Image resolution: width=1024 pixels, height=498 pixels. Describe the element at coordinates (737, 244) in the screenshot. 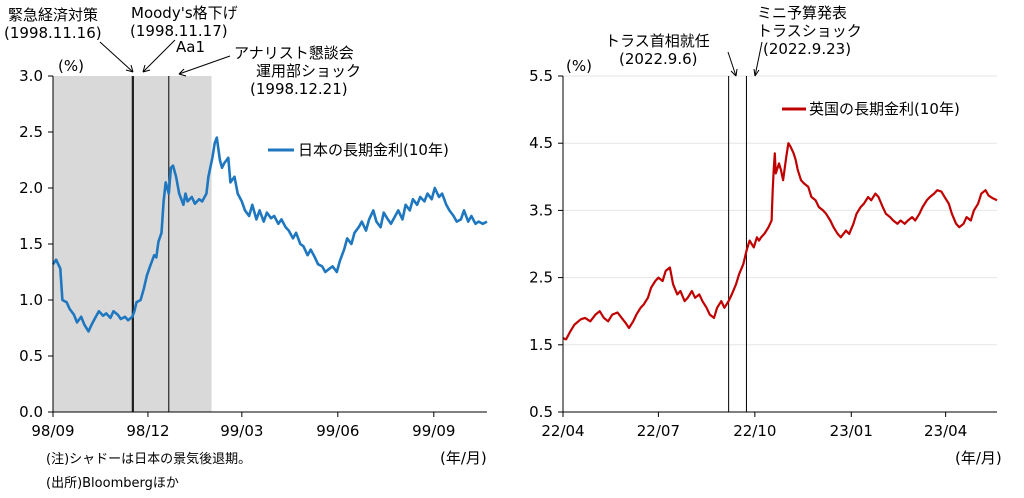

I see `event-lines-uk` at that location.